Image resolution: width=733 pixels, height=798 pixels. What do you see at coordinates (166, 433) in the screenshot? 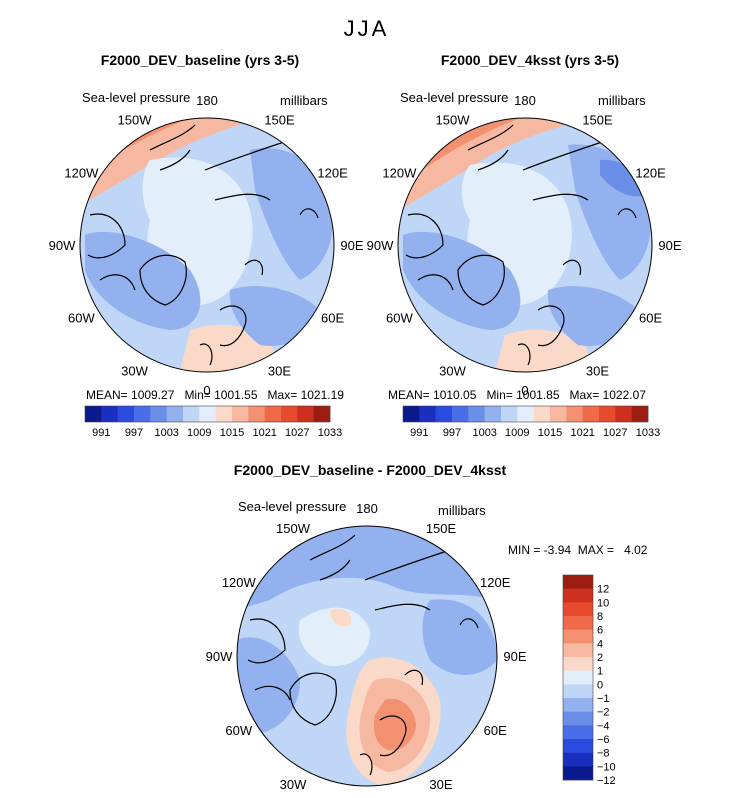
I see `colorbar-tick-label: 1003` at bounding box center [166, 433].